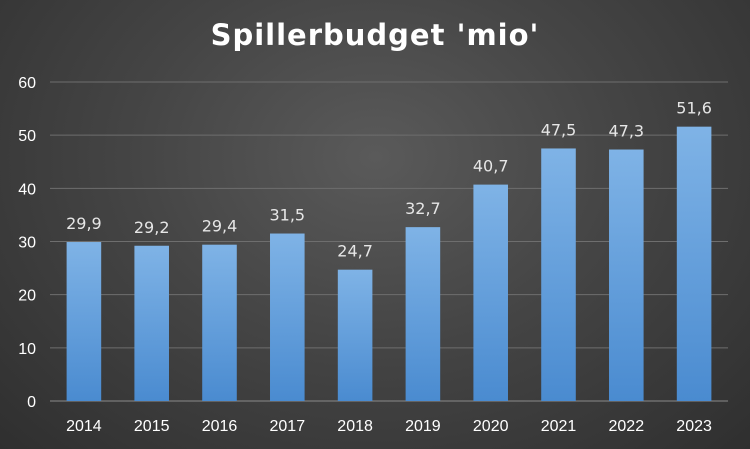 This screenshot has height=449, width=750. What do you see at coordinates (375, 35) in the screenshot?
I see `chart-title: Spillerbudget 'mio'` at bounding box center [375, 35].